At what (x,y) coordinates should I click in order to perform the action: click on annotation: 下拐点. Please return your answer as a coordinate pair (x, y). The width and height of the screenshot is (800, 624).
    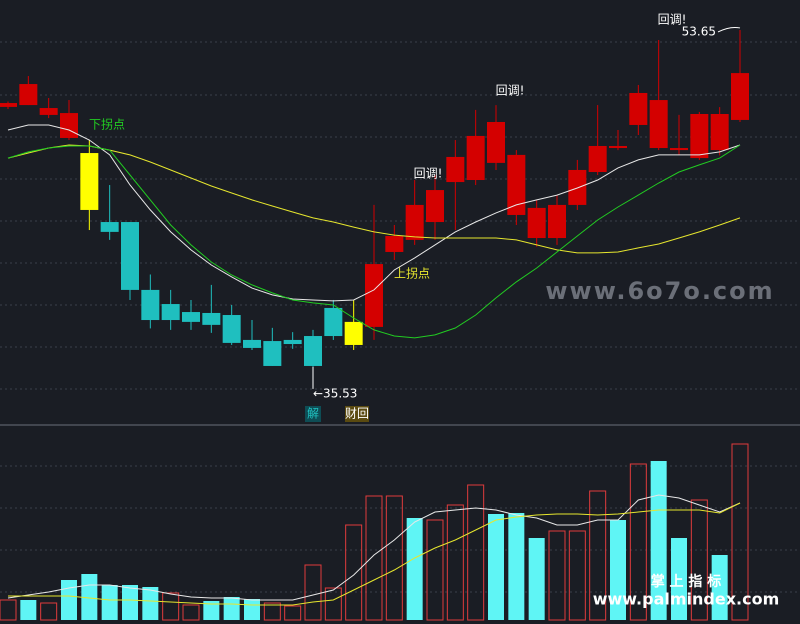
    Looking at the image, I should click on (107, 124).